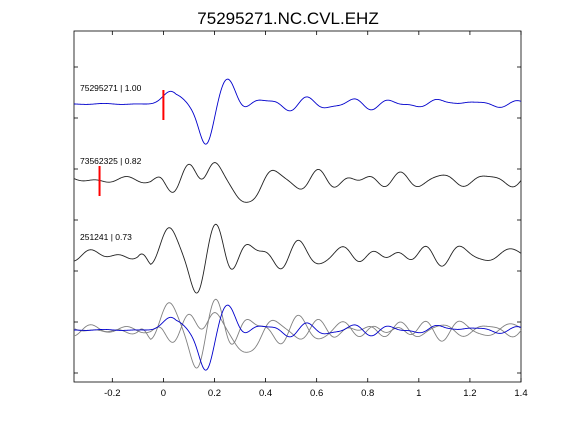 The width and height of the screenshot is (576, 432). I want to click on x-tick-label: 0.8, so click(367, 393).